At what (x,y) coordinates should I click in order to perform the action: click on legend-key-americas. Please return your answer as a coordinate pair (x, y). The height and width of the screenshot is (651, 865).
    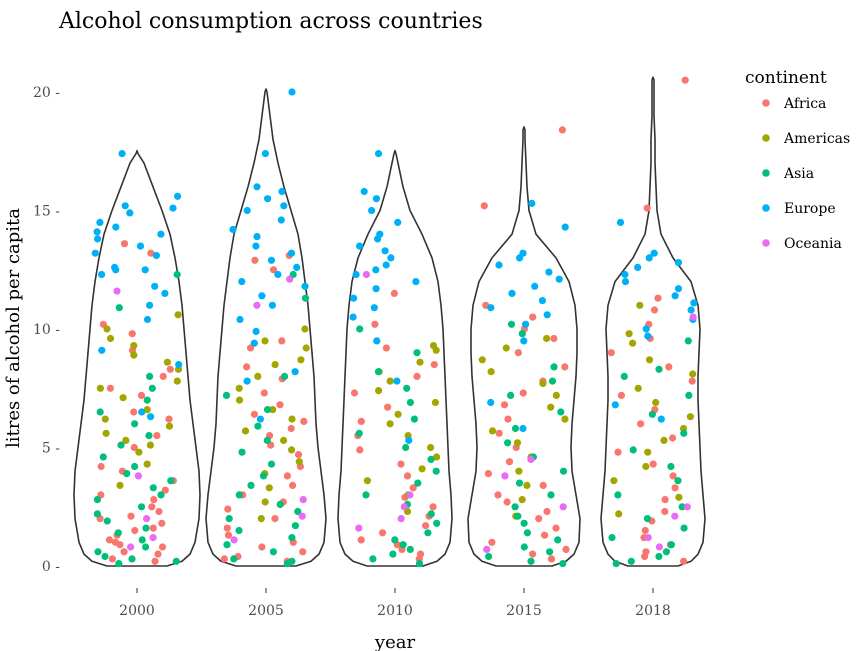
    Looking at the image, I should click on (766, 138).